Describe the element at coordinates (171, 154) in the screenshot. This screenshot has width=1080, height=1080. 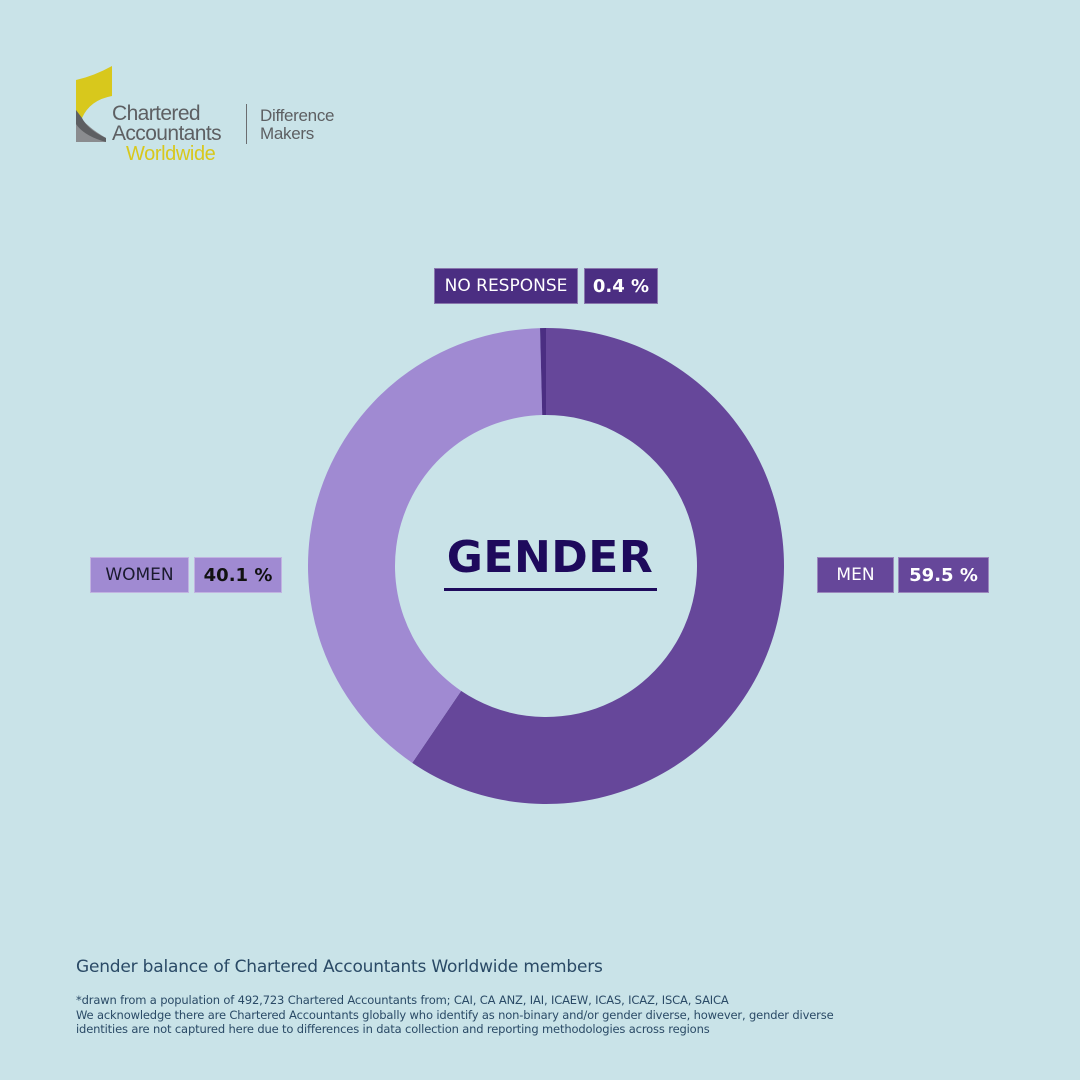
I see `logo-text-worldwide: Worldwide` at that location.